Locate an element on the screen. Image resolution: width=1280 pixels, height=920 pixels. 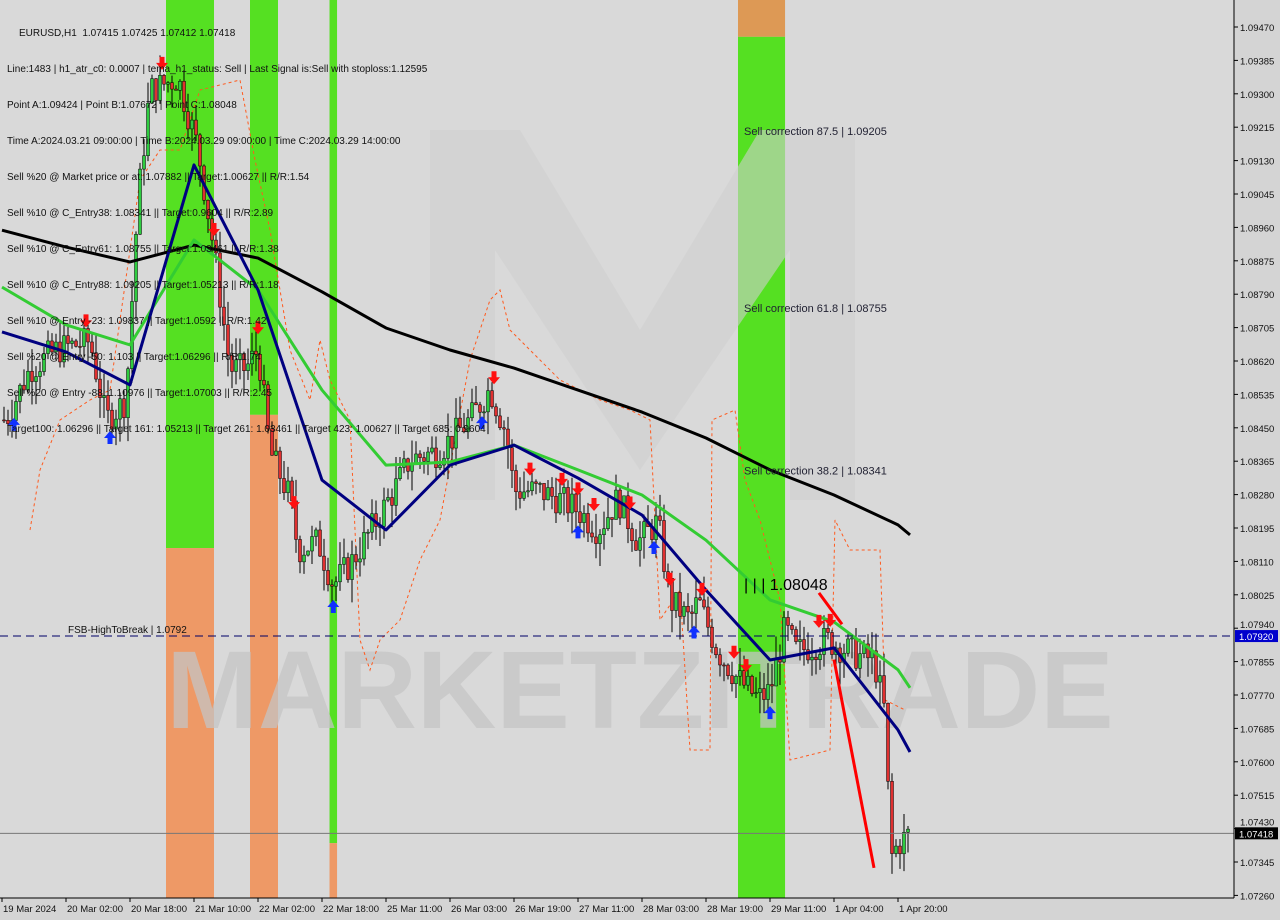
x-tick-label: 29 Mar 11:00 is located at coordinates (798, 909).